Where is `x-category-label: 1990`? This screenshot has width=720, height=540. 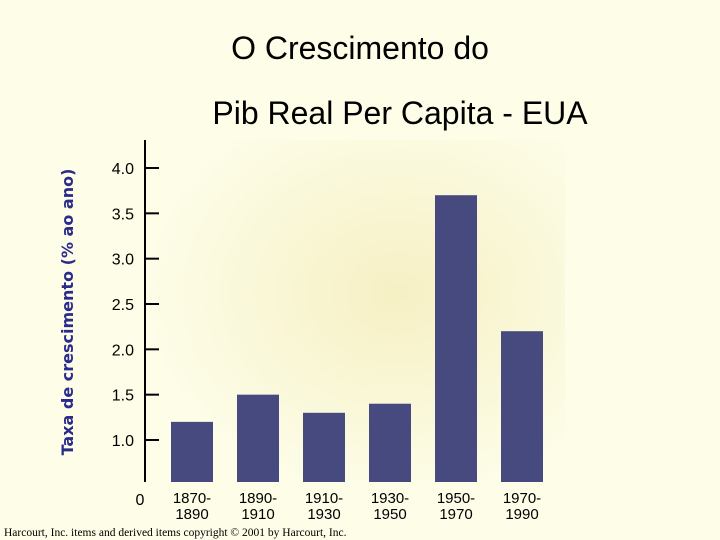 x-category-label: 1990 is located at coordinates (521, 514).